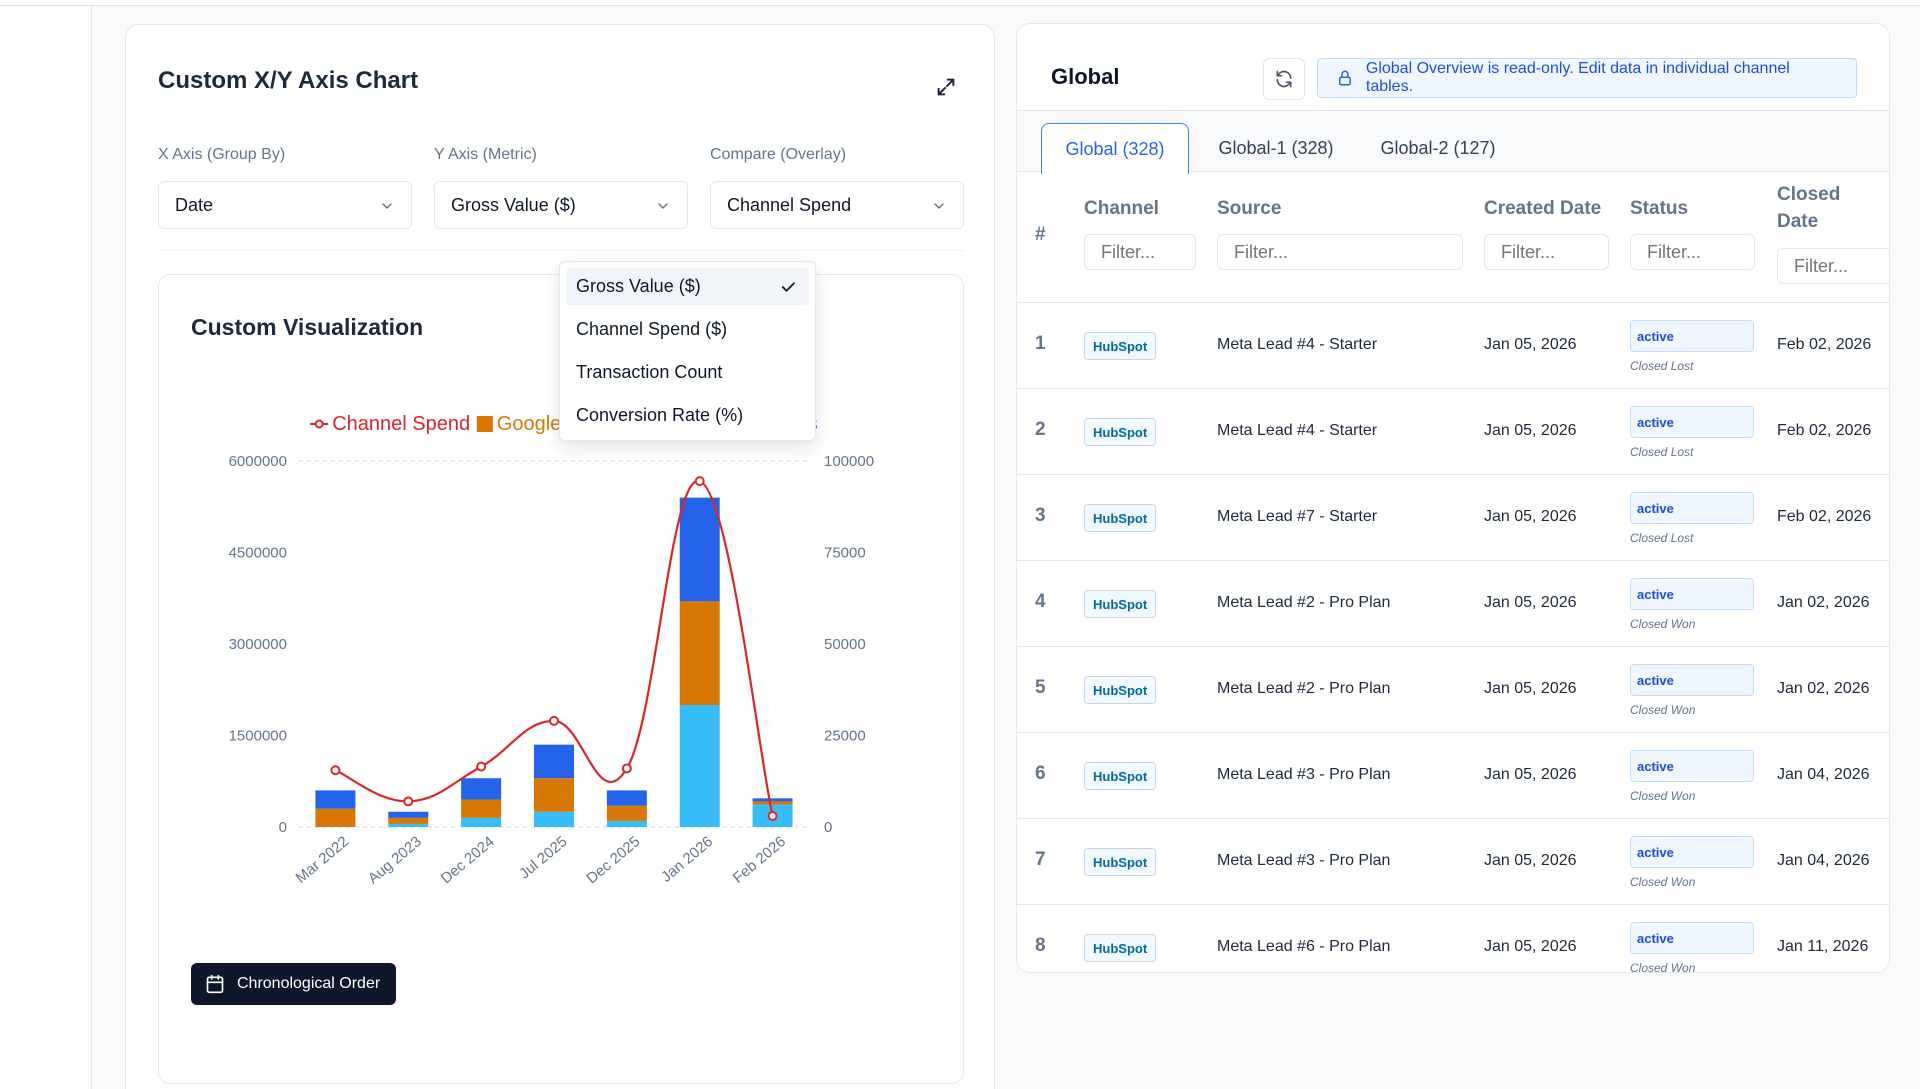  I want to click on y-left-tick-label: 3000000, so click(258, 644).